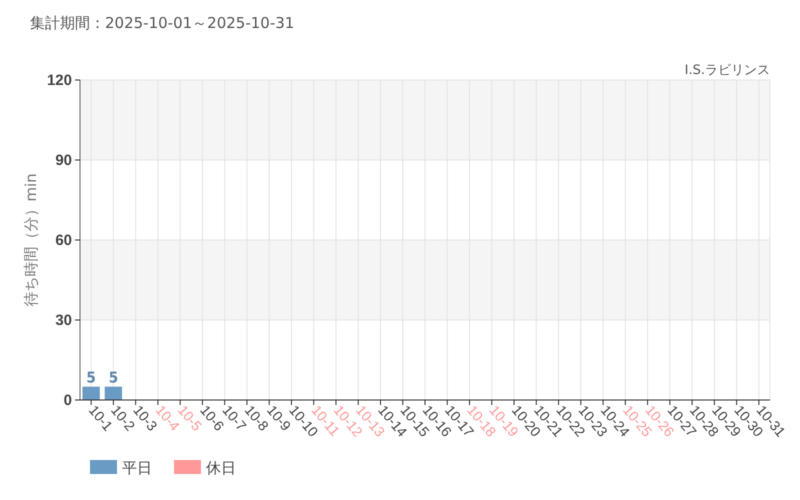  What do you see at coordinates (727, 70) in the screenshot?
I see `chart-subtitle: I.S.ラビリンス` at bounding box center [727, 70].